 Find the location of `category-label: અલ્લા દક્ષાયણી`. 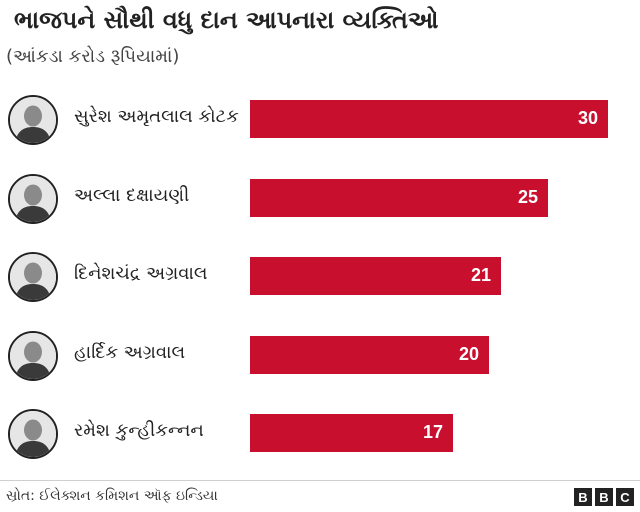

category-label: અલ્લા દક્ષાયણી is located at coordinates (132, 195).